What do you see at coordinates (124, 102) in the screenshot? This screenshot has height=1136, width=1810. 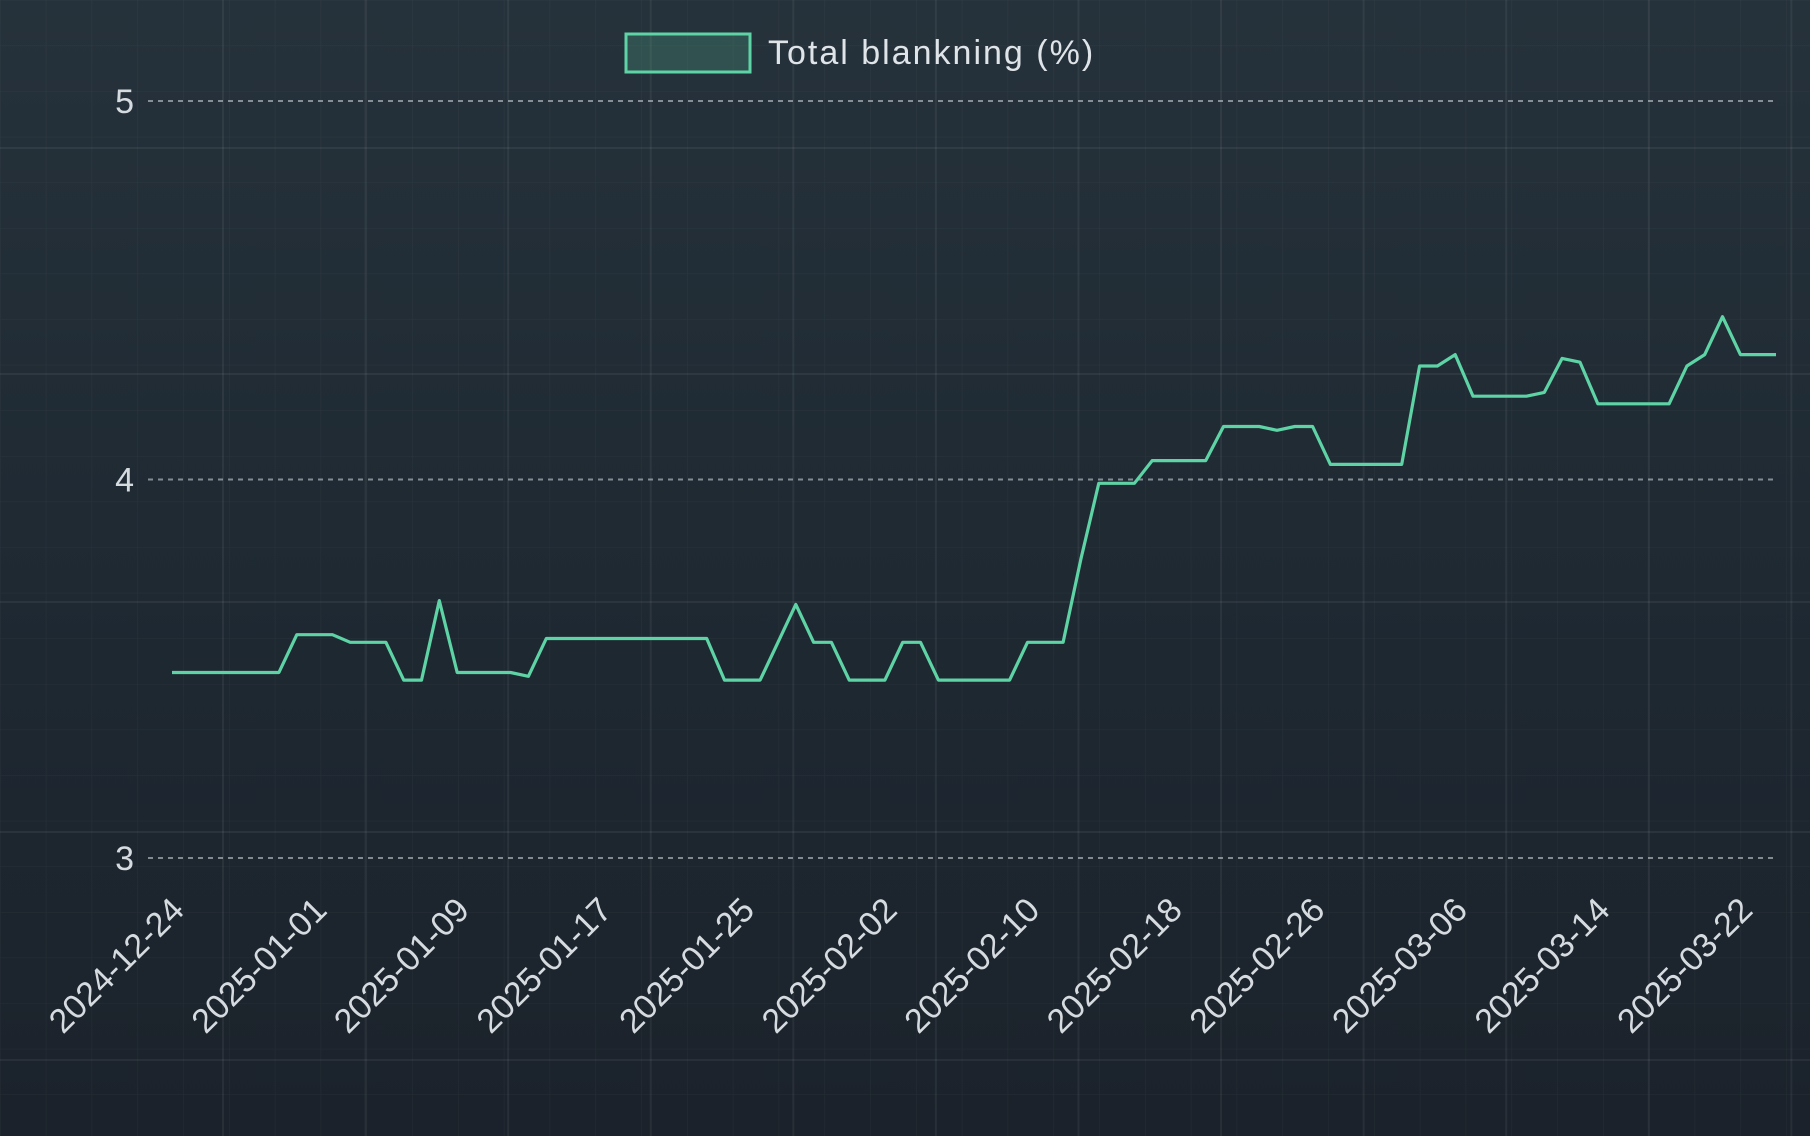 I see `y-tick-label: 5` at bounding box center [124, 102].